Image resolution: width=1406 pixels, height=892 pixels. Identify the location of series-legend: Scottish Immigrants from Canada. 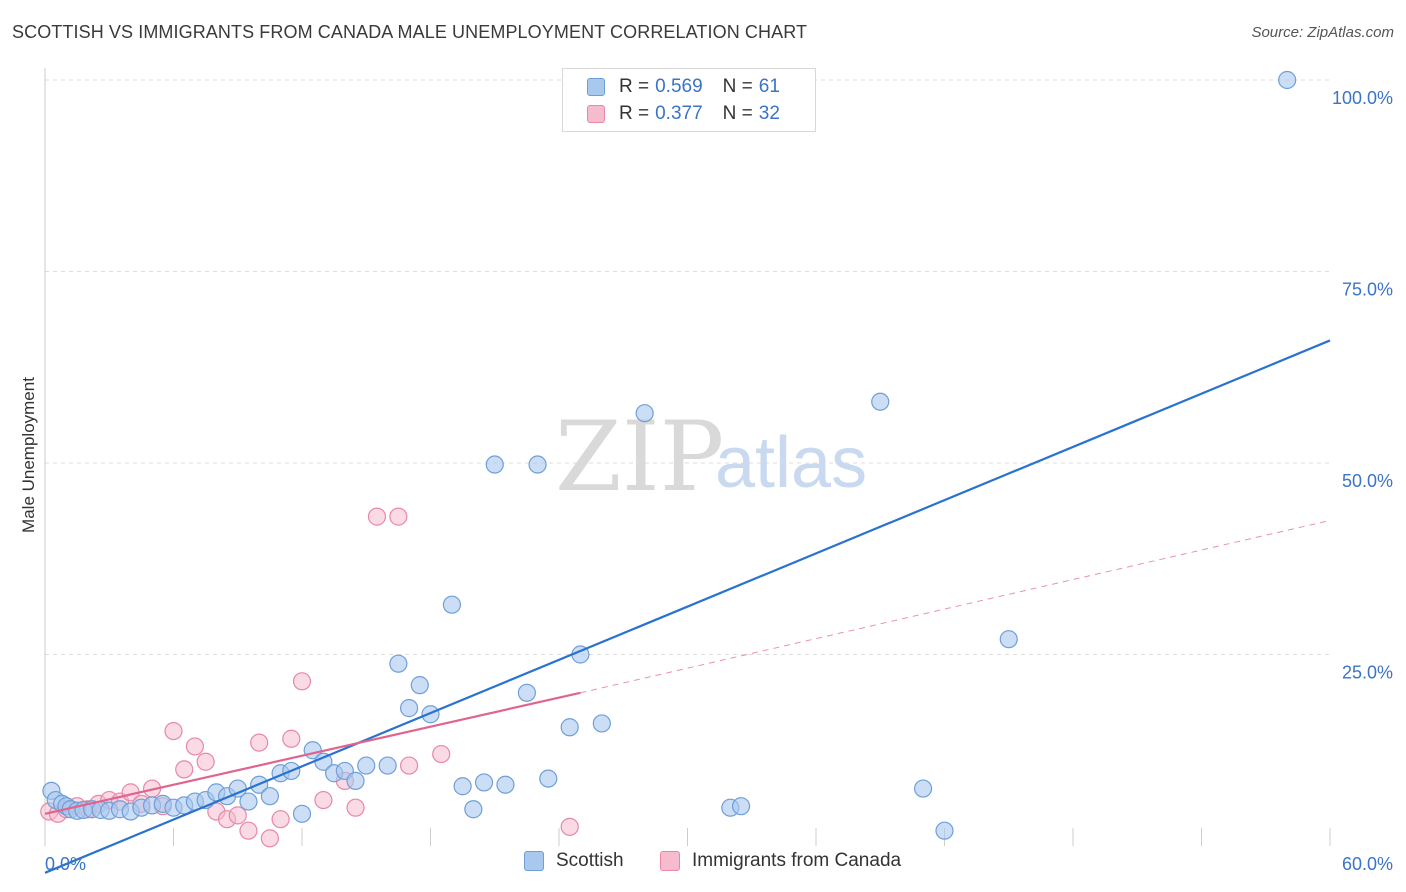
(703, 864).